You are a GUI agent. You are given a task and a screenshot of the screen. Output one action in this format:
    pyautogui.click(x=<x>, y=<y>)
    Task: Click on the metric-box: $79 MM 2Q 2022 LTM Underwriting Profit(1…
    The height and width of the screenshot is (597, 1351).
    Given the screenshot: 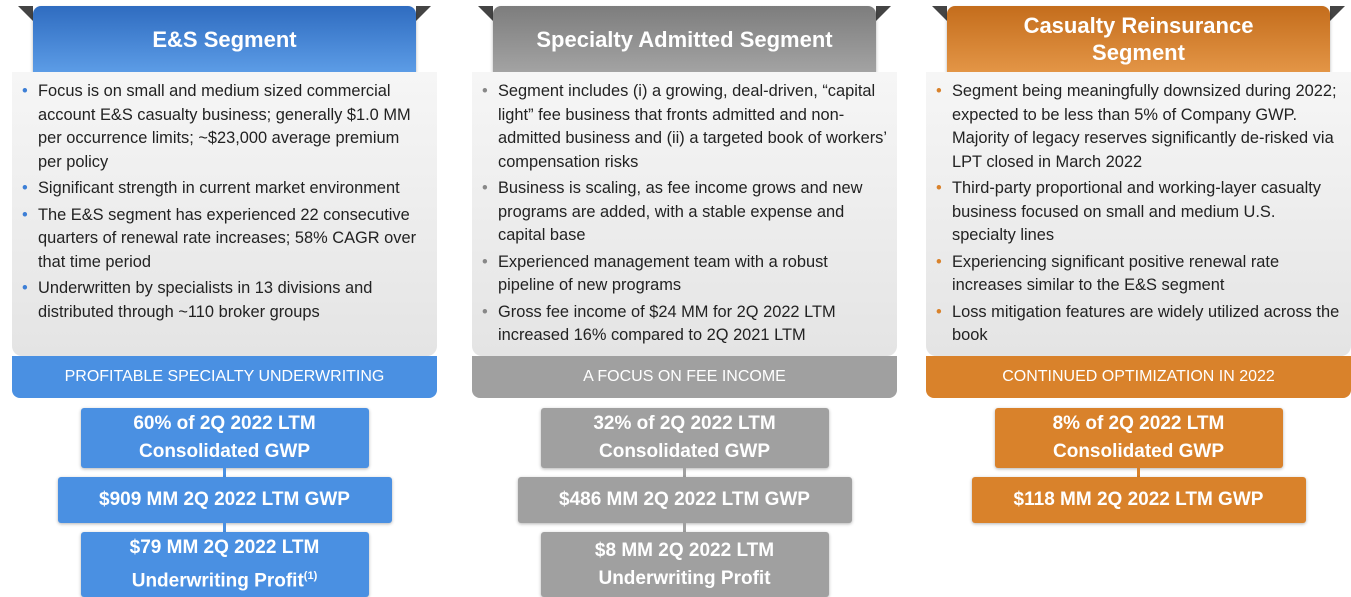 What is the action you would take?
    pyautogui.click(x=224, y=564)
    